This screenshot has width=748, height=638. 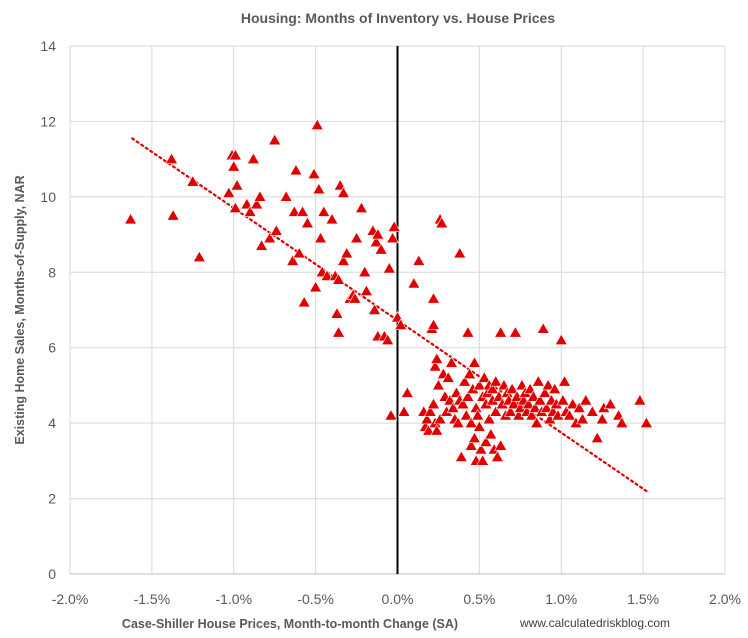 What do you see at coordinates (479, 599) in the screenshot?
I see `x-tick-label: 0.5%` at bounding box center [479, 599].